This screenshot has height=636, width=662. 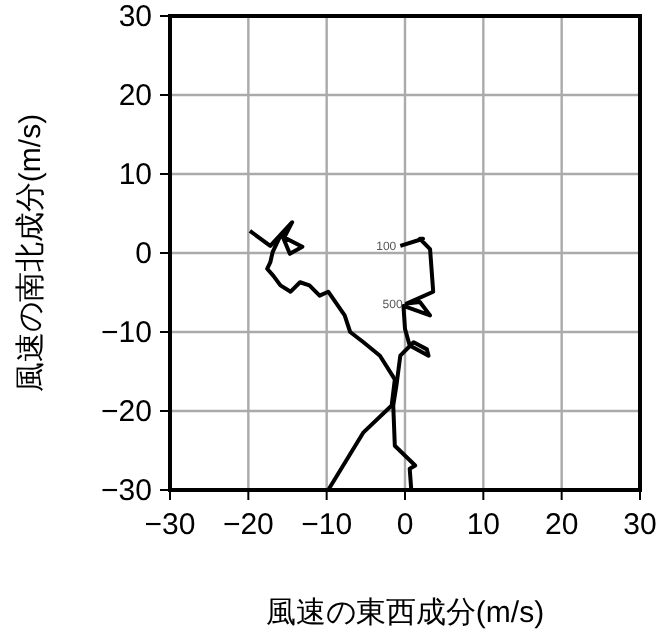 What do you see at coordinates (143, 254) in the screenshot?
I see `y-tick-label: 0` at bounding box center [143, 254].